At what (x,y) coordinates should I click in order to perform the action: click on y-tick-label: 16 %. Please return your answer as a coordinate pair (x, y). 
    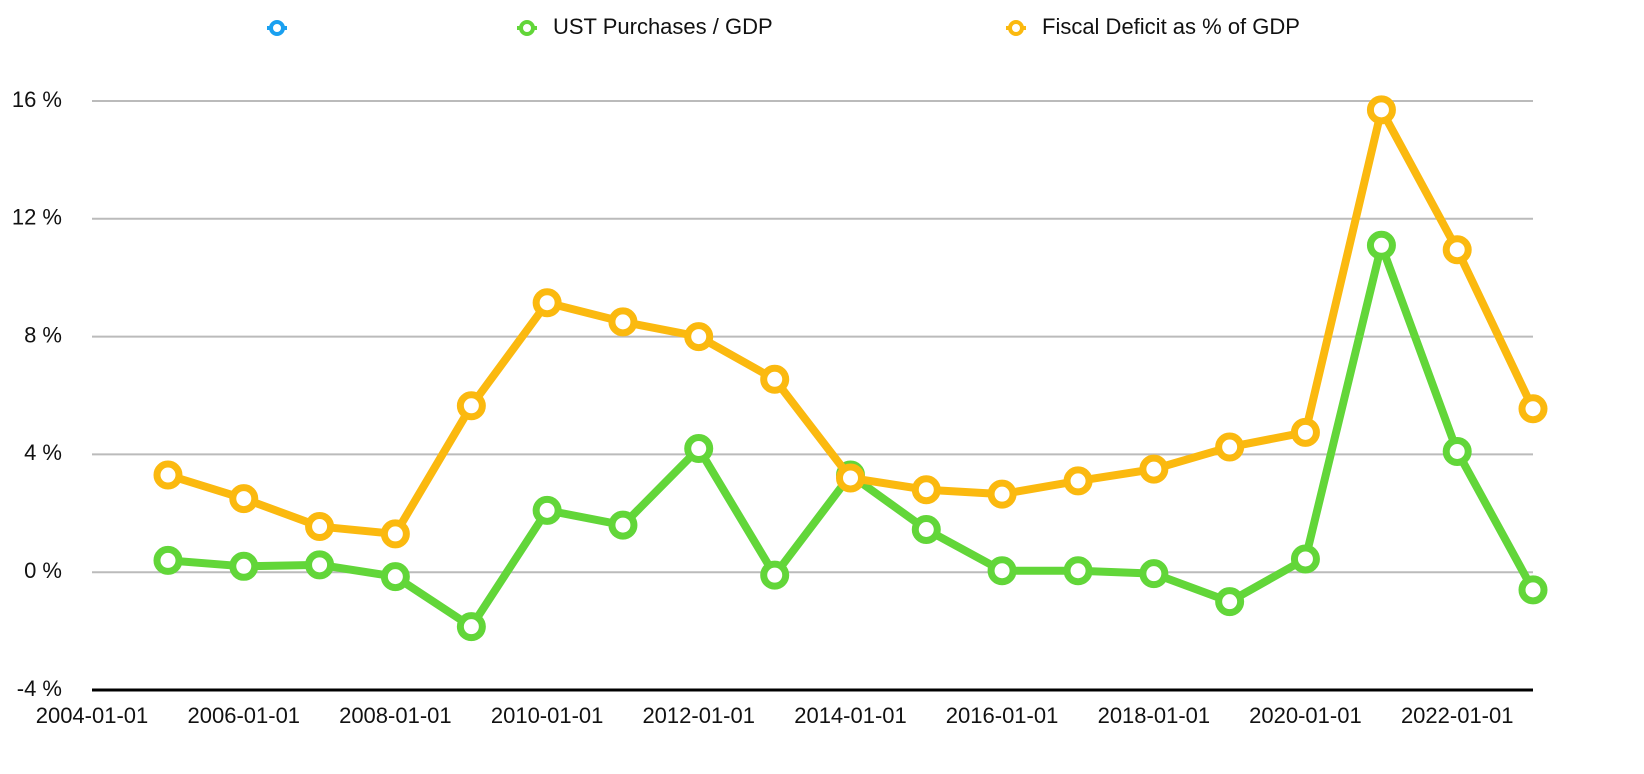
    Looking at the image, I should click on (37, 99).